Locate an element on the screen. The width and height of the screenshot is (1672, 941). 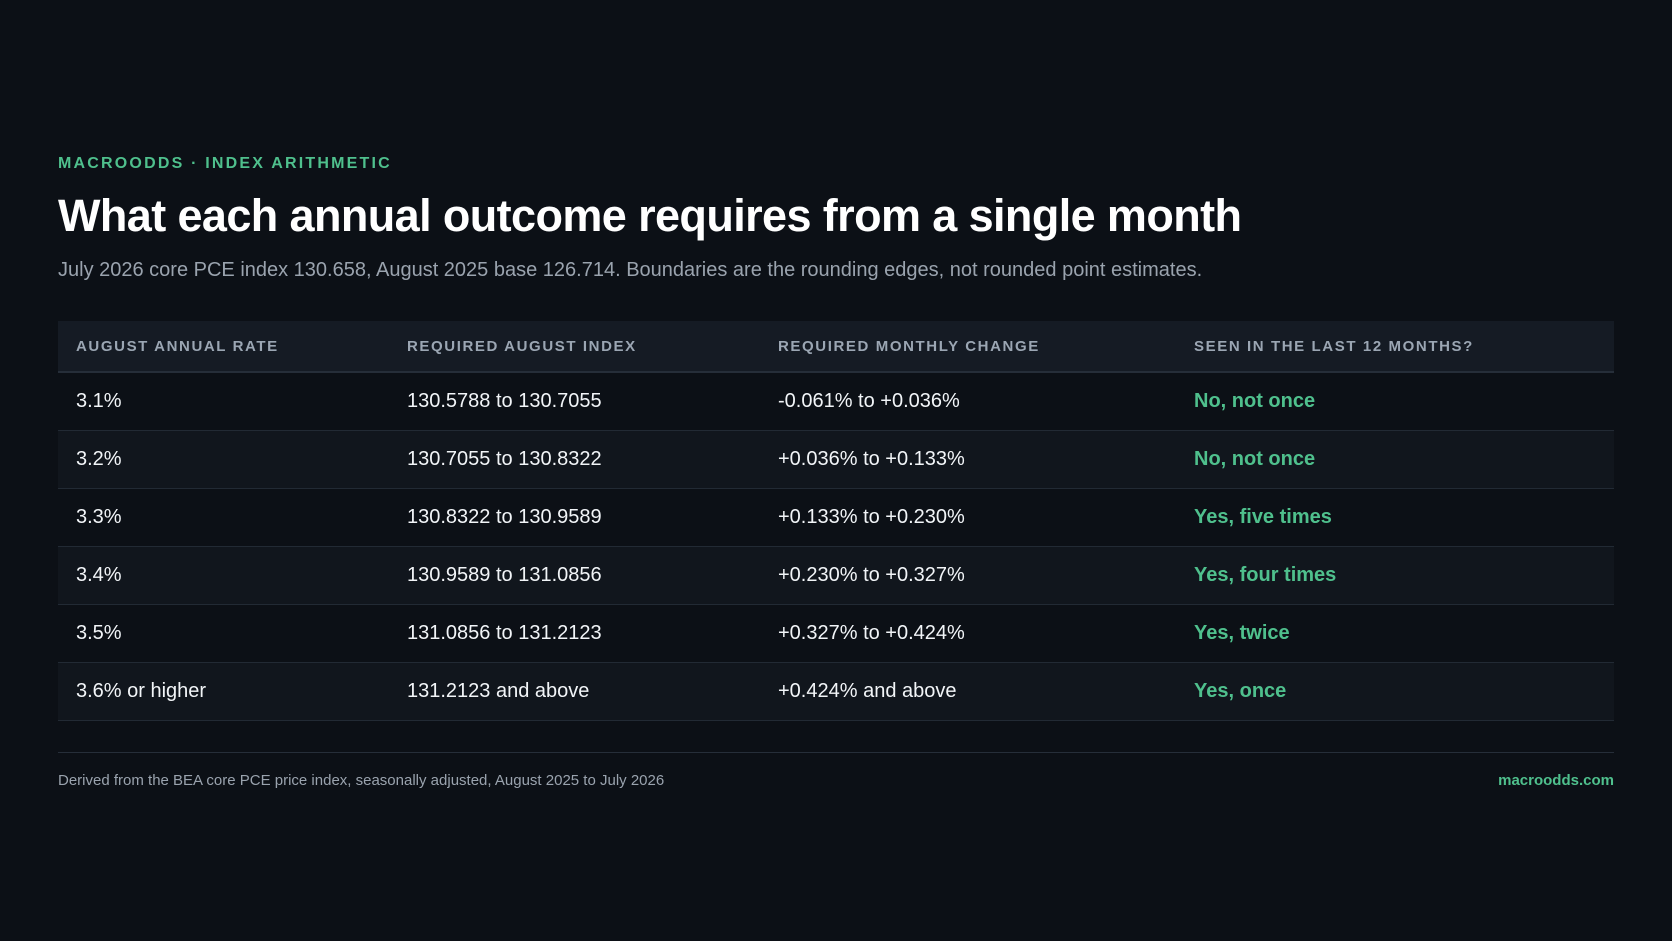
cell-monthly-change: +0.133% to +0.230% is located at coordinates (968, 517).